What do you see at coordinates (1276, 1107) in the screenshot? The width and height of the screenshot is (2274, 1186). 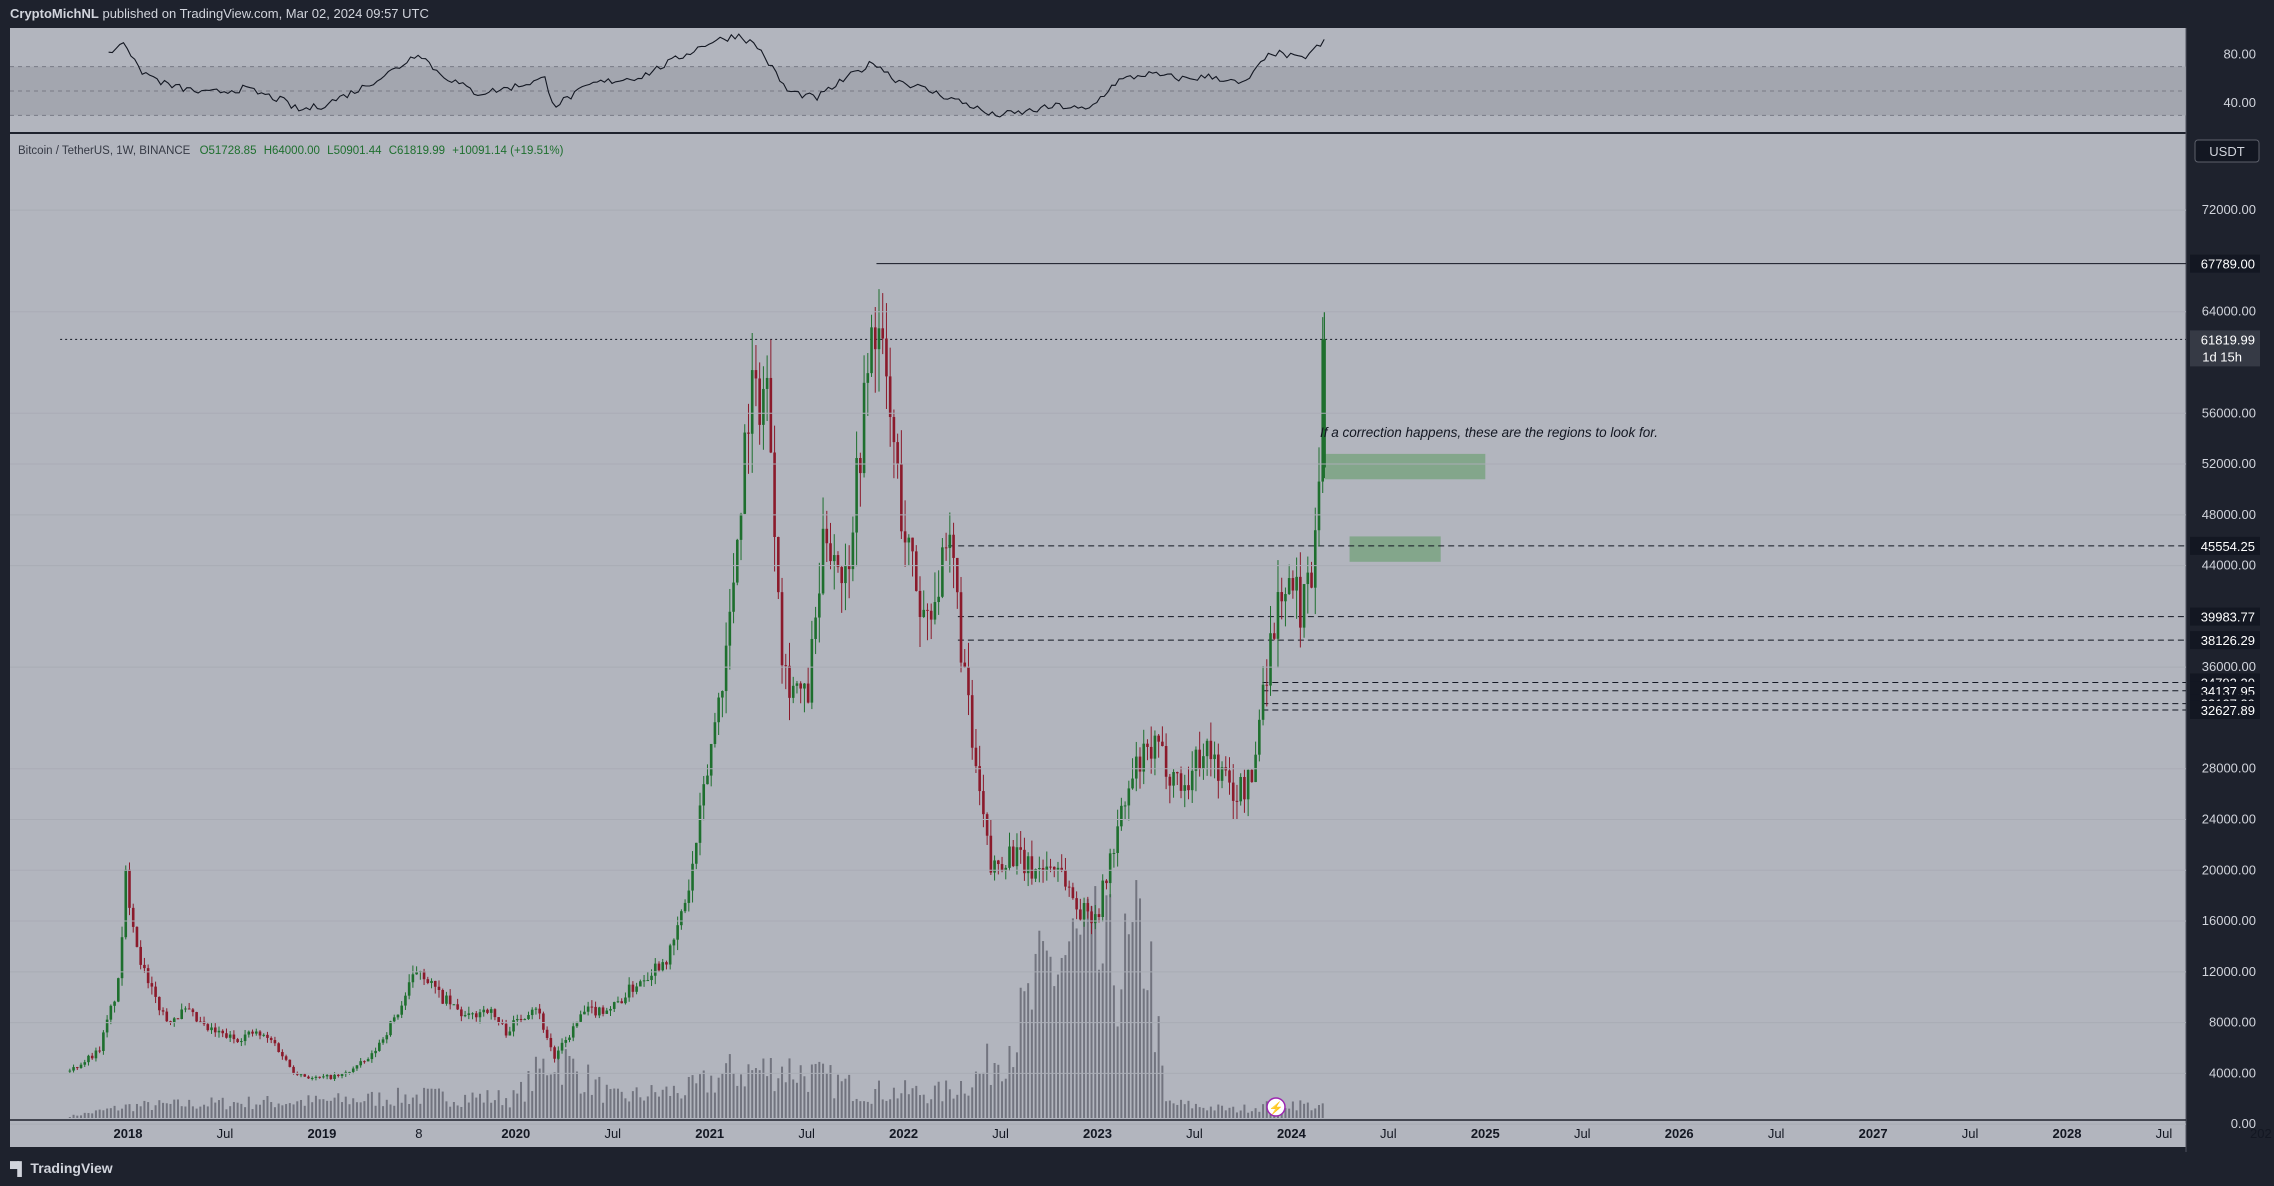 I see `lightning-icon: ⚡` at bounding box center [1276, 1107].